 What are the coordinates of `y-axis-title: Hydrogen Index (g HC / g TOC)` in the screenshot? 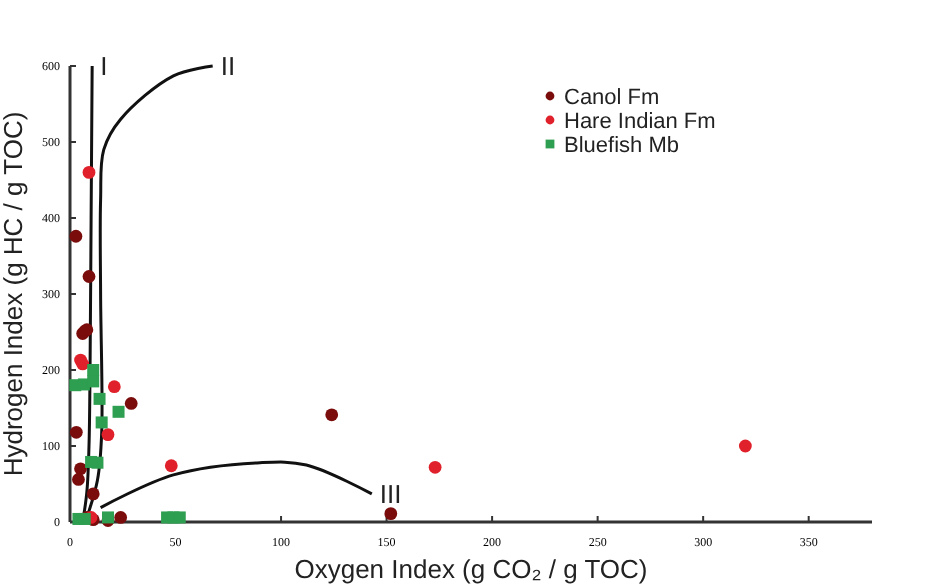 It's located at (14, 294).